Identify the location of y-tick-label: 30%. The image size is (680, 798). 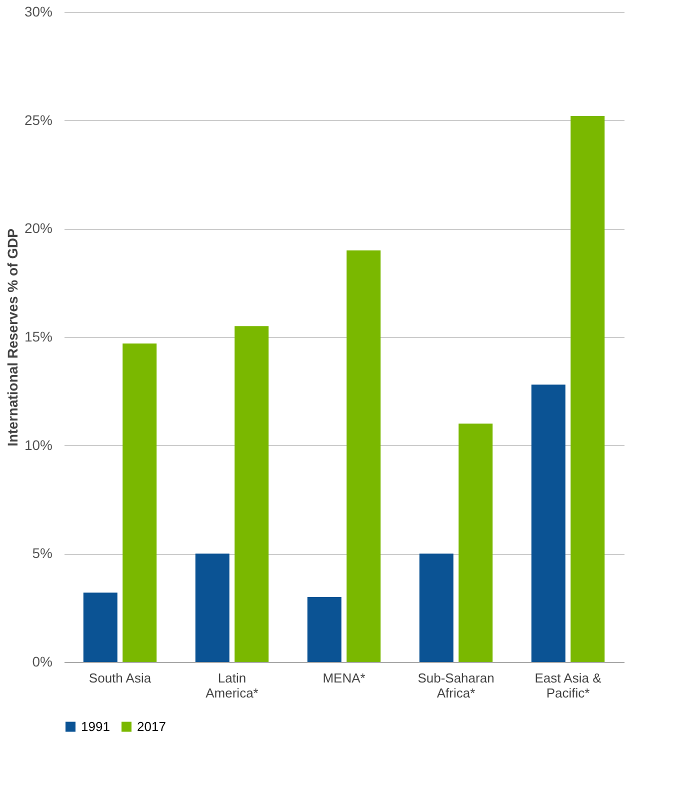
(38, 12).